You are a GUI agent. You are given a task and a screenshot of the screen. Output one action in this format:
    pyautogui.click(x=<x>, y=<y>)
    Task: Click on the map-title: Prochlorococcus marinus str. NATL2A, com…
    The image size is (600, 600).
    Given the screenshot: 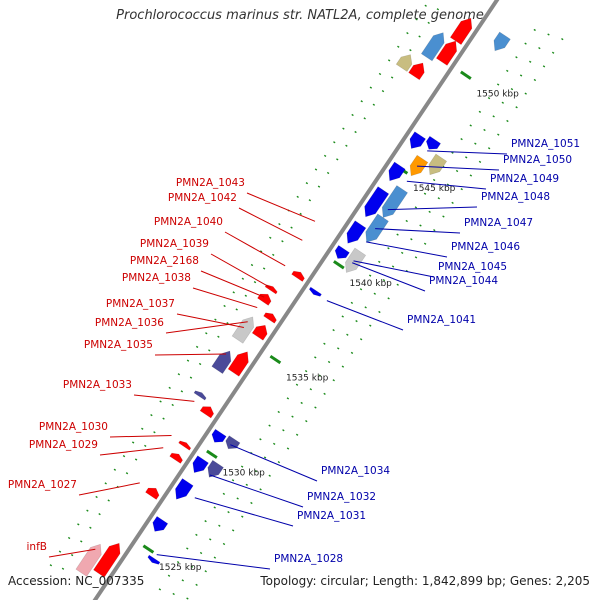 What is the action you would take?
    pyautogui.click(x=300, y=15)
    